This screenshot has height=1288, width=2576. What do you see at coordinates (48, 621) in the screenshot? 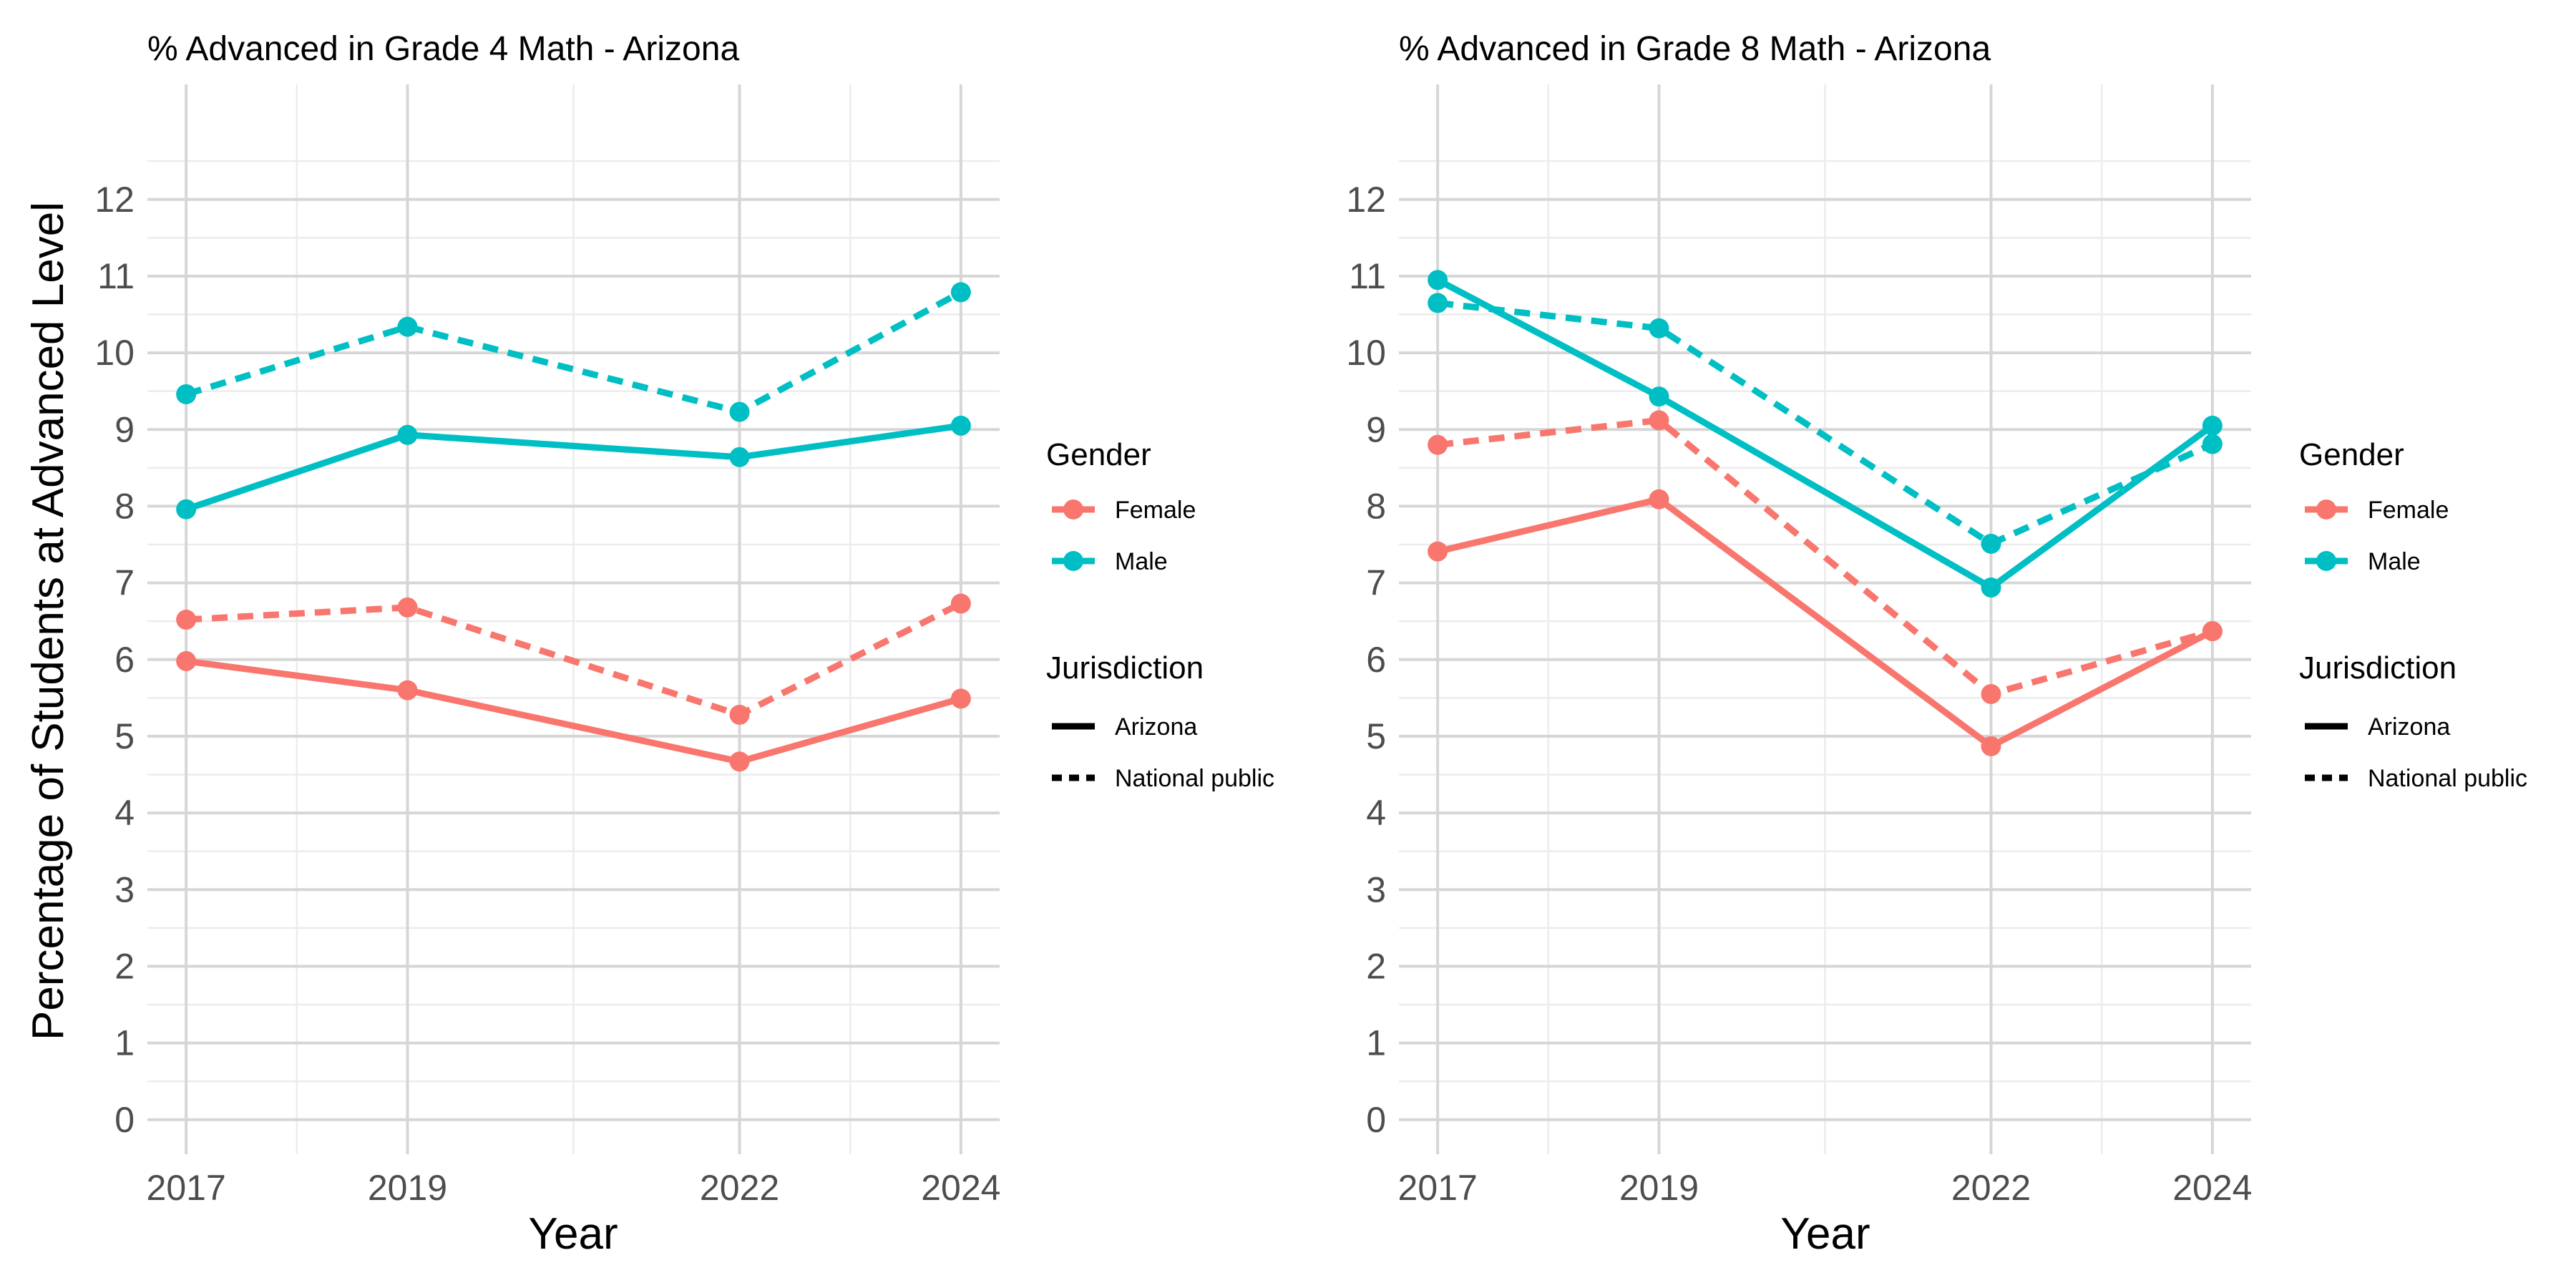
I see `y-axis-label: Percentage of Students at Advanced Level` at bounding box center [48, 621].